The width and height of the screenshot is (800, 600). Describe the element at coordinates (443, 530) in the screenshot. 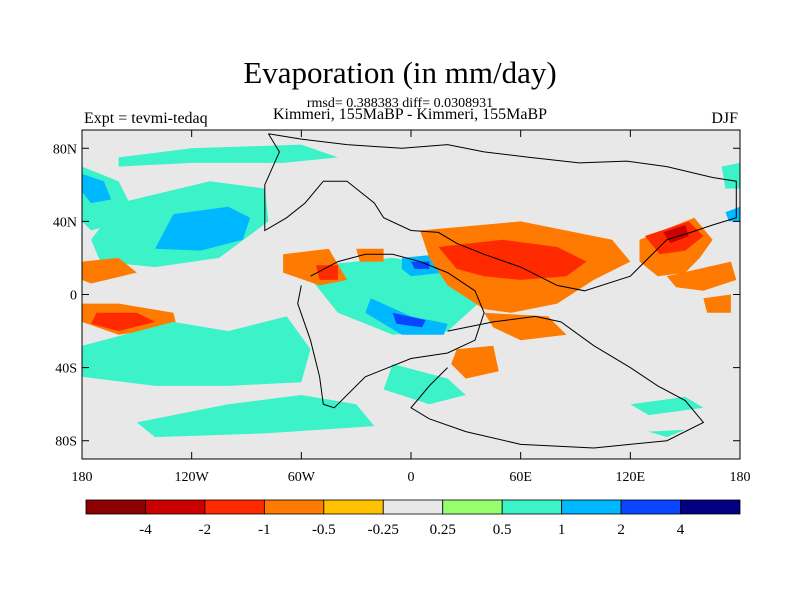

I see `colorbar-label: 0.25` at that location.